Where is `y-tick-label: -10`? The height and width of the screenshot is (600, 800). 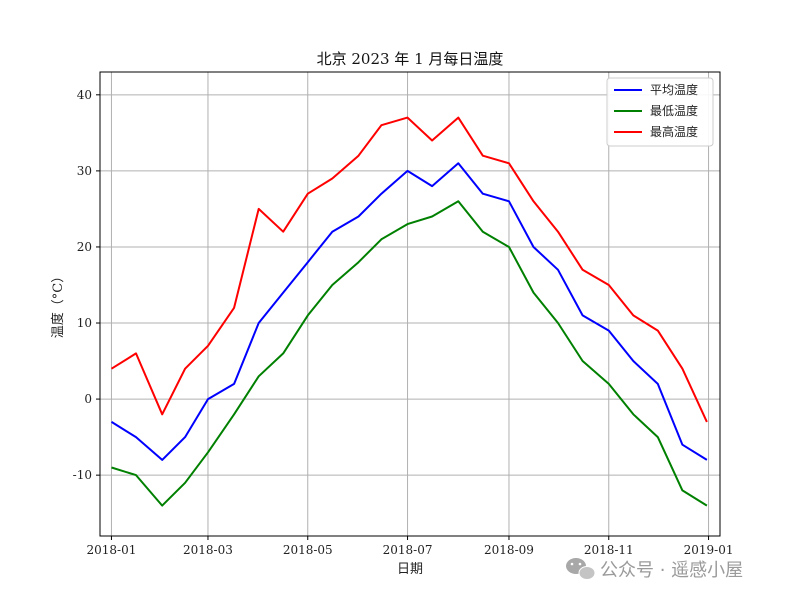
y-tick-label: -10 is located at coordinates (82, 475).